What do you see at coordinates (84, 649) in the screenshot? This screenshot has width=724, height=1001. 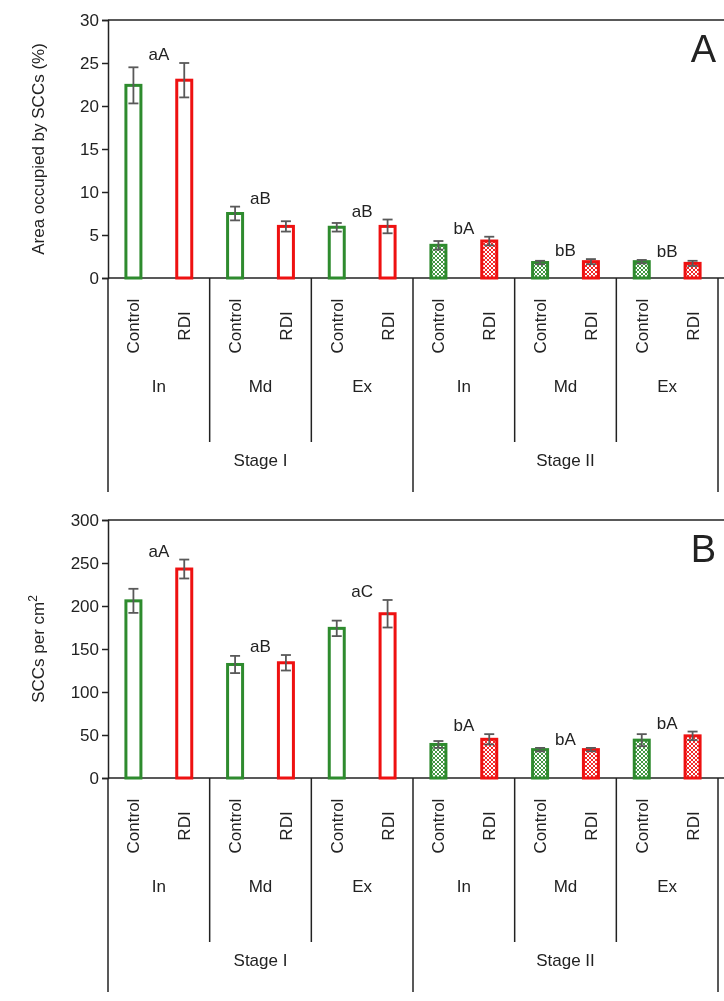 I see `y-tick-label: 150` at bounding box center [84, 649].